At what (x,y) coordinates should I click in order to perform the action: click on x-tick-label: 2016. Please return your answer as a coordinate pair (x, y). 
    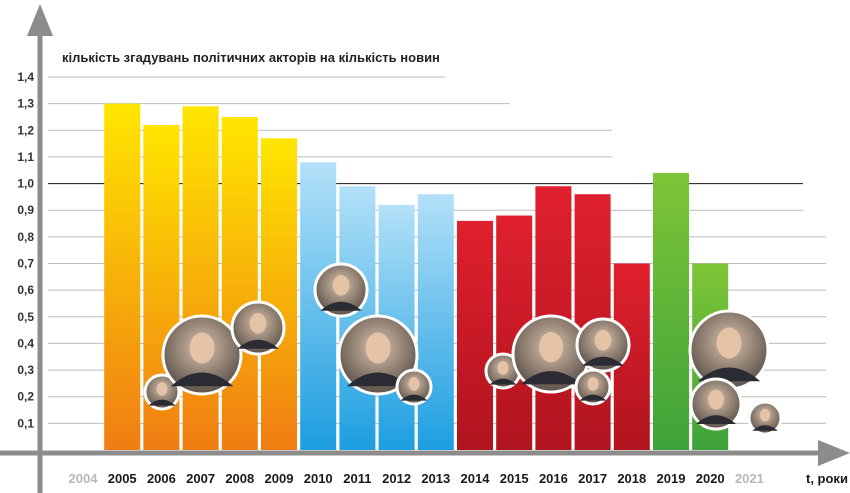
    Looking at the image, I should click on (553, 478).